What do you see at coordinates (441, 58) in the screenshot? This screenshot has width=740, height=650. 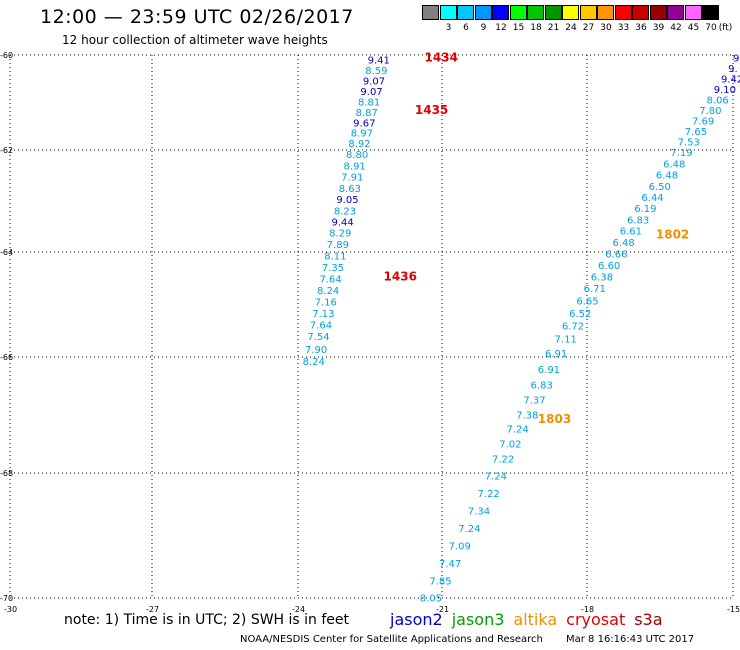 I see `pass-time-label: 1434` at bounding box center [441, 58].